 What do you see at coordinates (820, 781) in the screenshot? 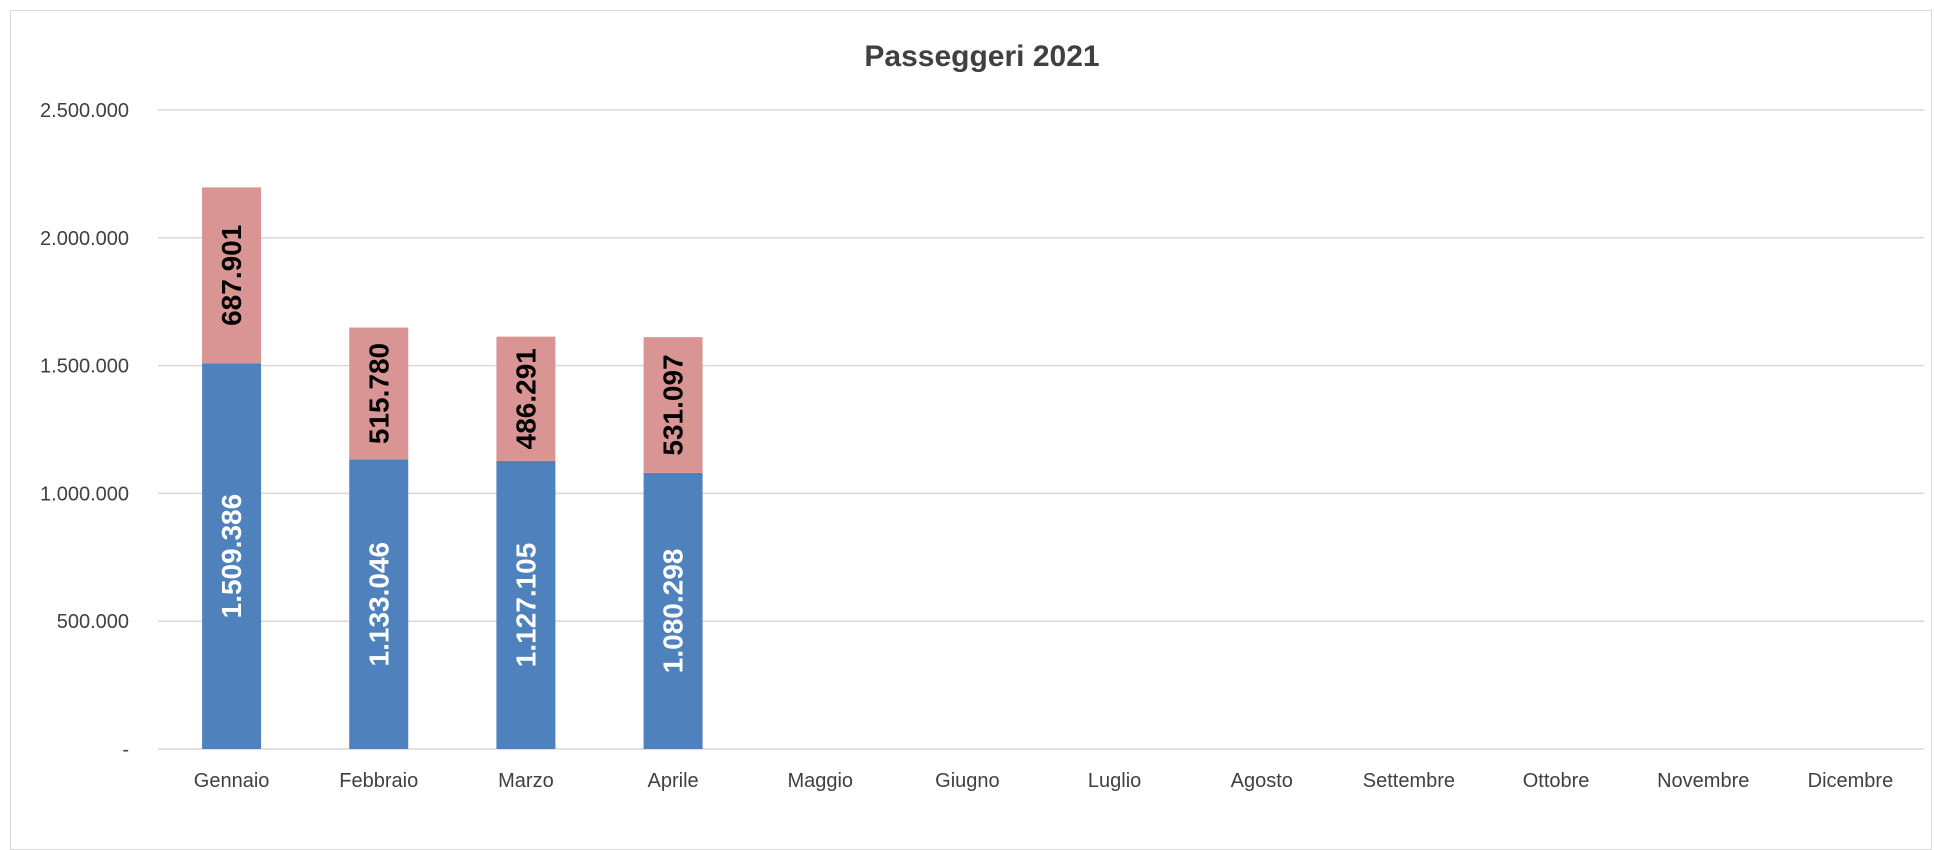
I see `x-tick-label: Maggio` at bounding box center [820, 781].